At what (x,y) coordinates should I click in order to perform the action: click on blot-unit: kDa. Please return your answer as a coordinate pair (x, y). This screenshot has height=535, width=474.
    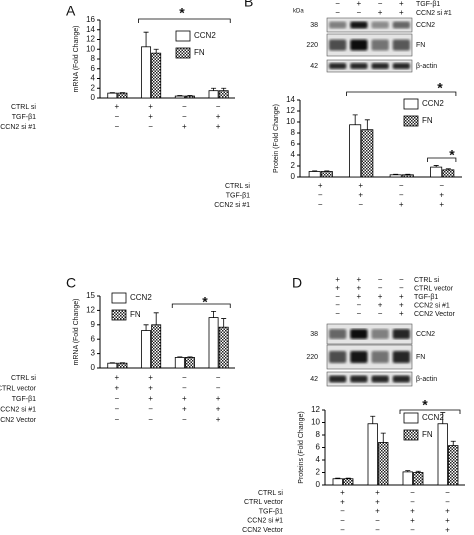
    Looking at the image, I should click on (298, 12).